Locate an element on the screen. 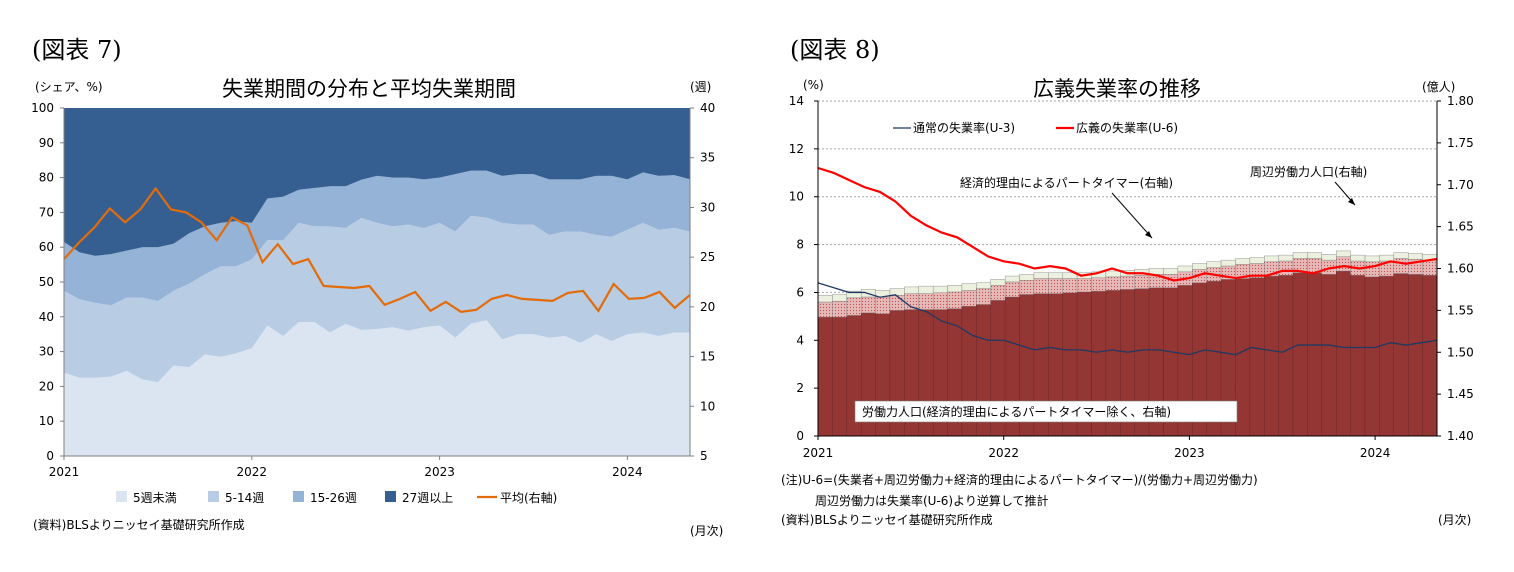 This screenshot has height=572, width=1514. legend-swatch-27週以上 is located at coordinates (390, 496).